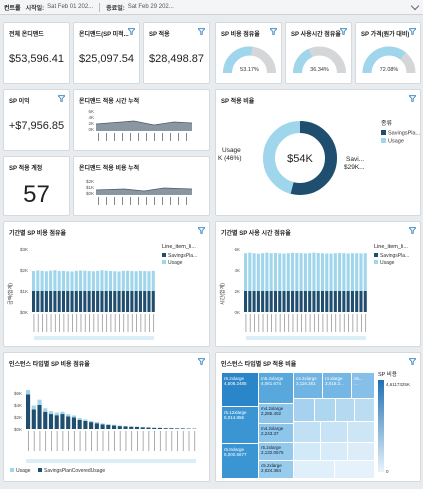  What do you see at coordinates (415, 6) in the screenshot?
I see `collapse-chevron-icon` at bounding box center [415, 6].